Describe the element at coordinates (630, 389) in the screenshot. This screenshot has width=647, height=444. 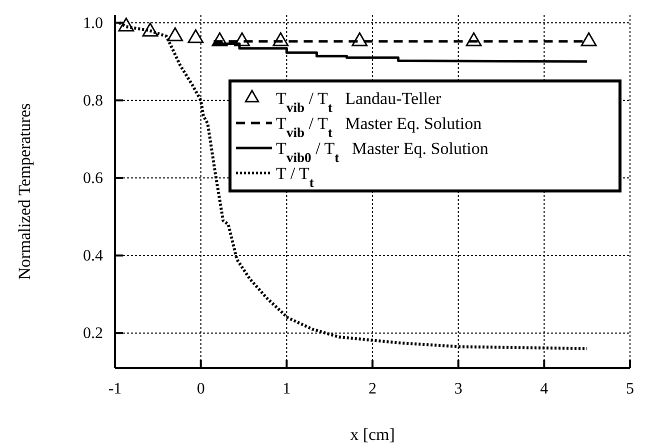
I see `x-tick-label: 5` at that location.